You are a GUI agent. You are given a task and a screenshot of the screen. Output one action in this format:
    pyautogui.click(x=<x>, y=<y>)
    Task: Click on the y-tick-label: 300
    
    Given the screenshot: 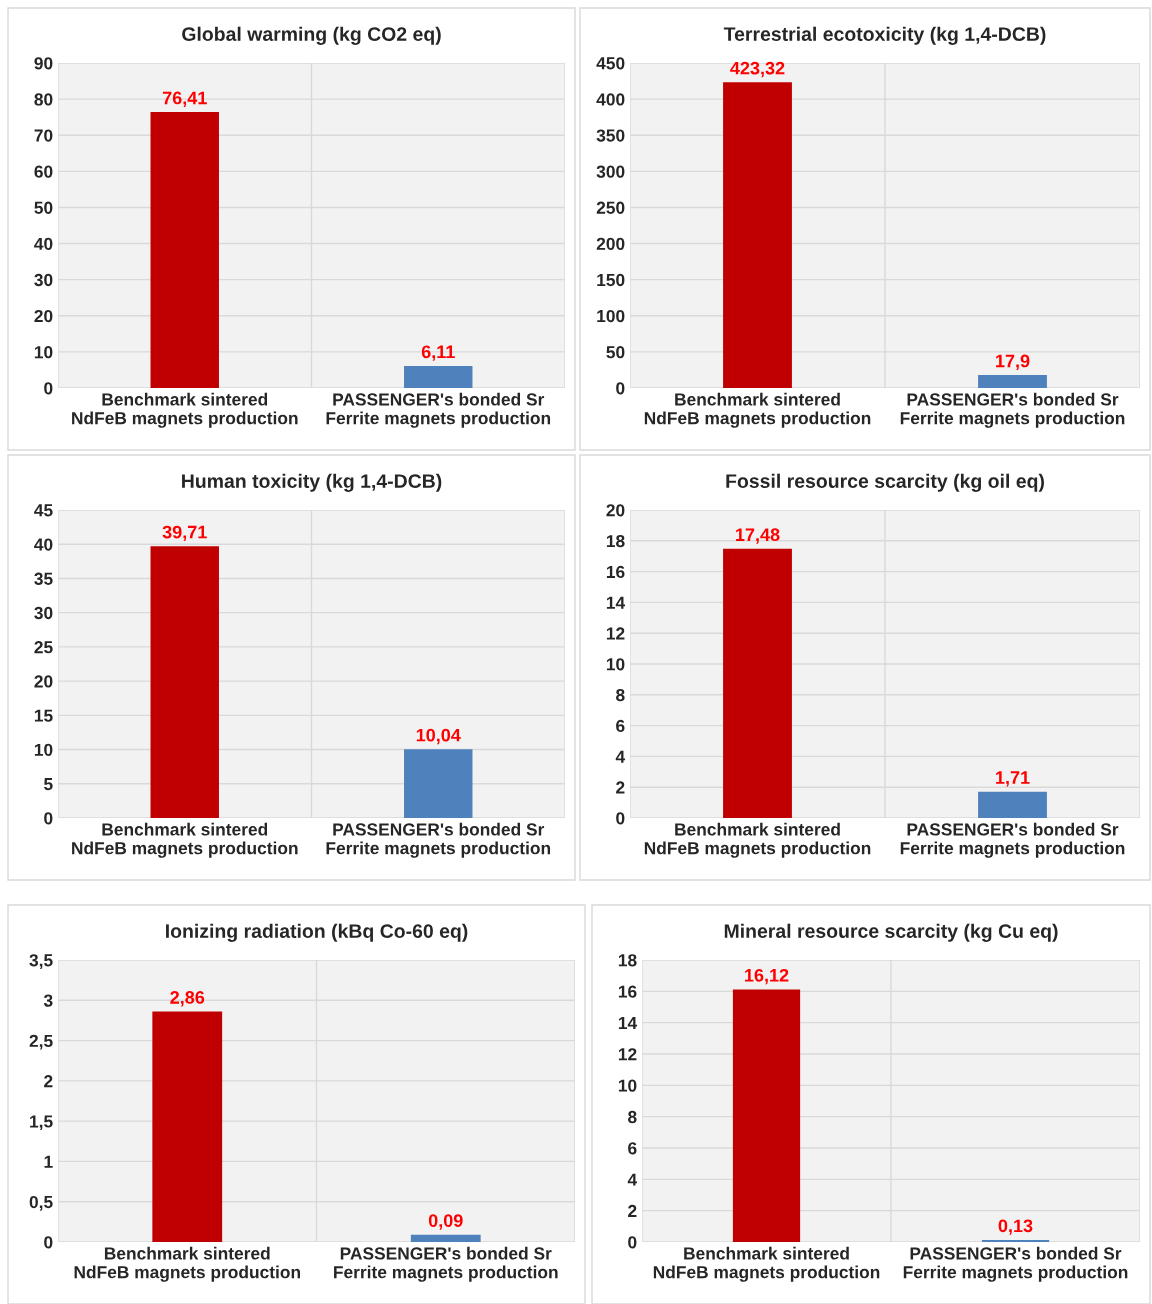 What is the action you would take?
    pyautogui.click(x=610, y=171)
    